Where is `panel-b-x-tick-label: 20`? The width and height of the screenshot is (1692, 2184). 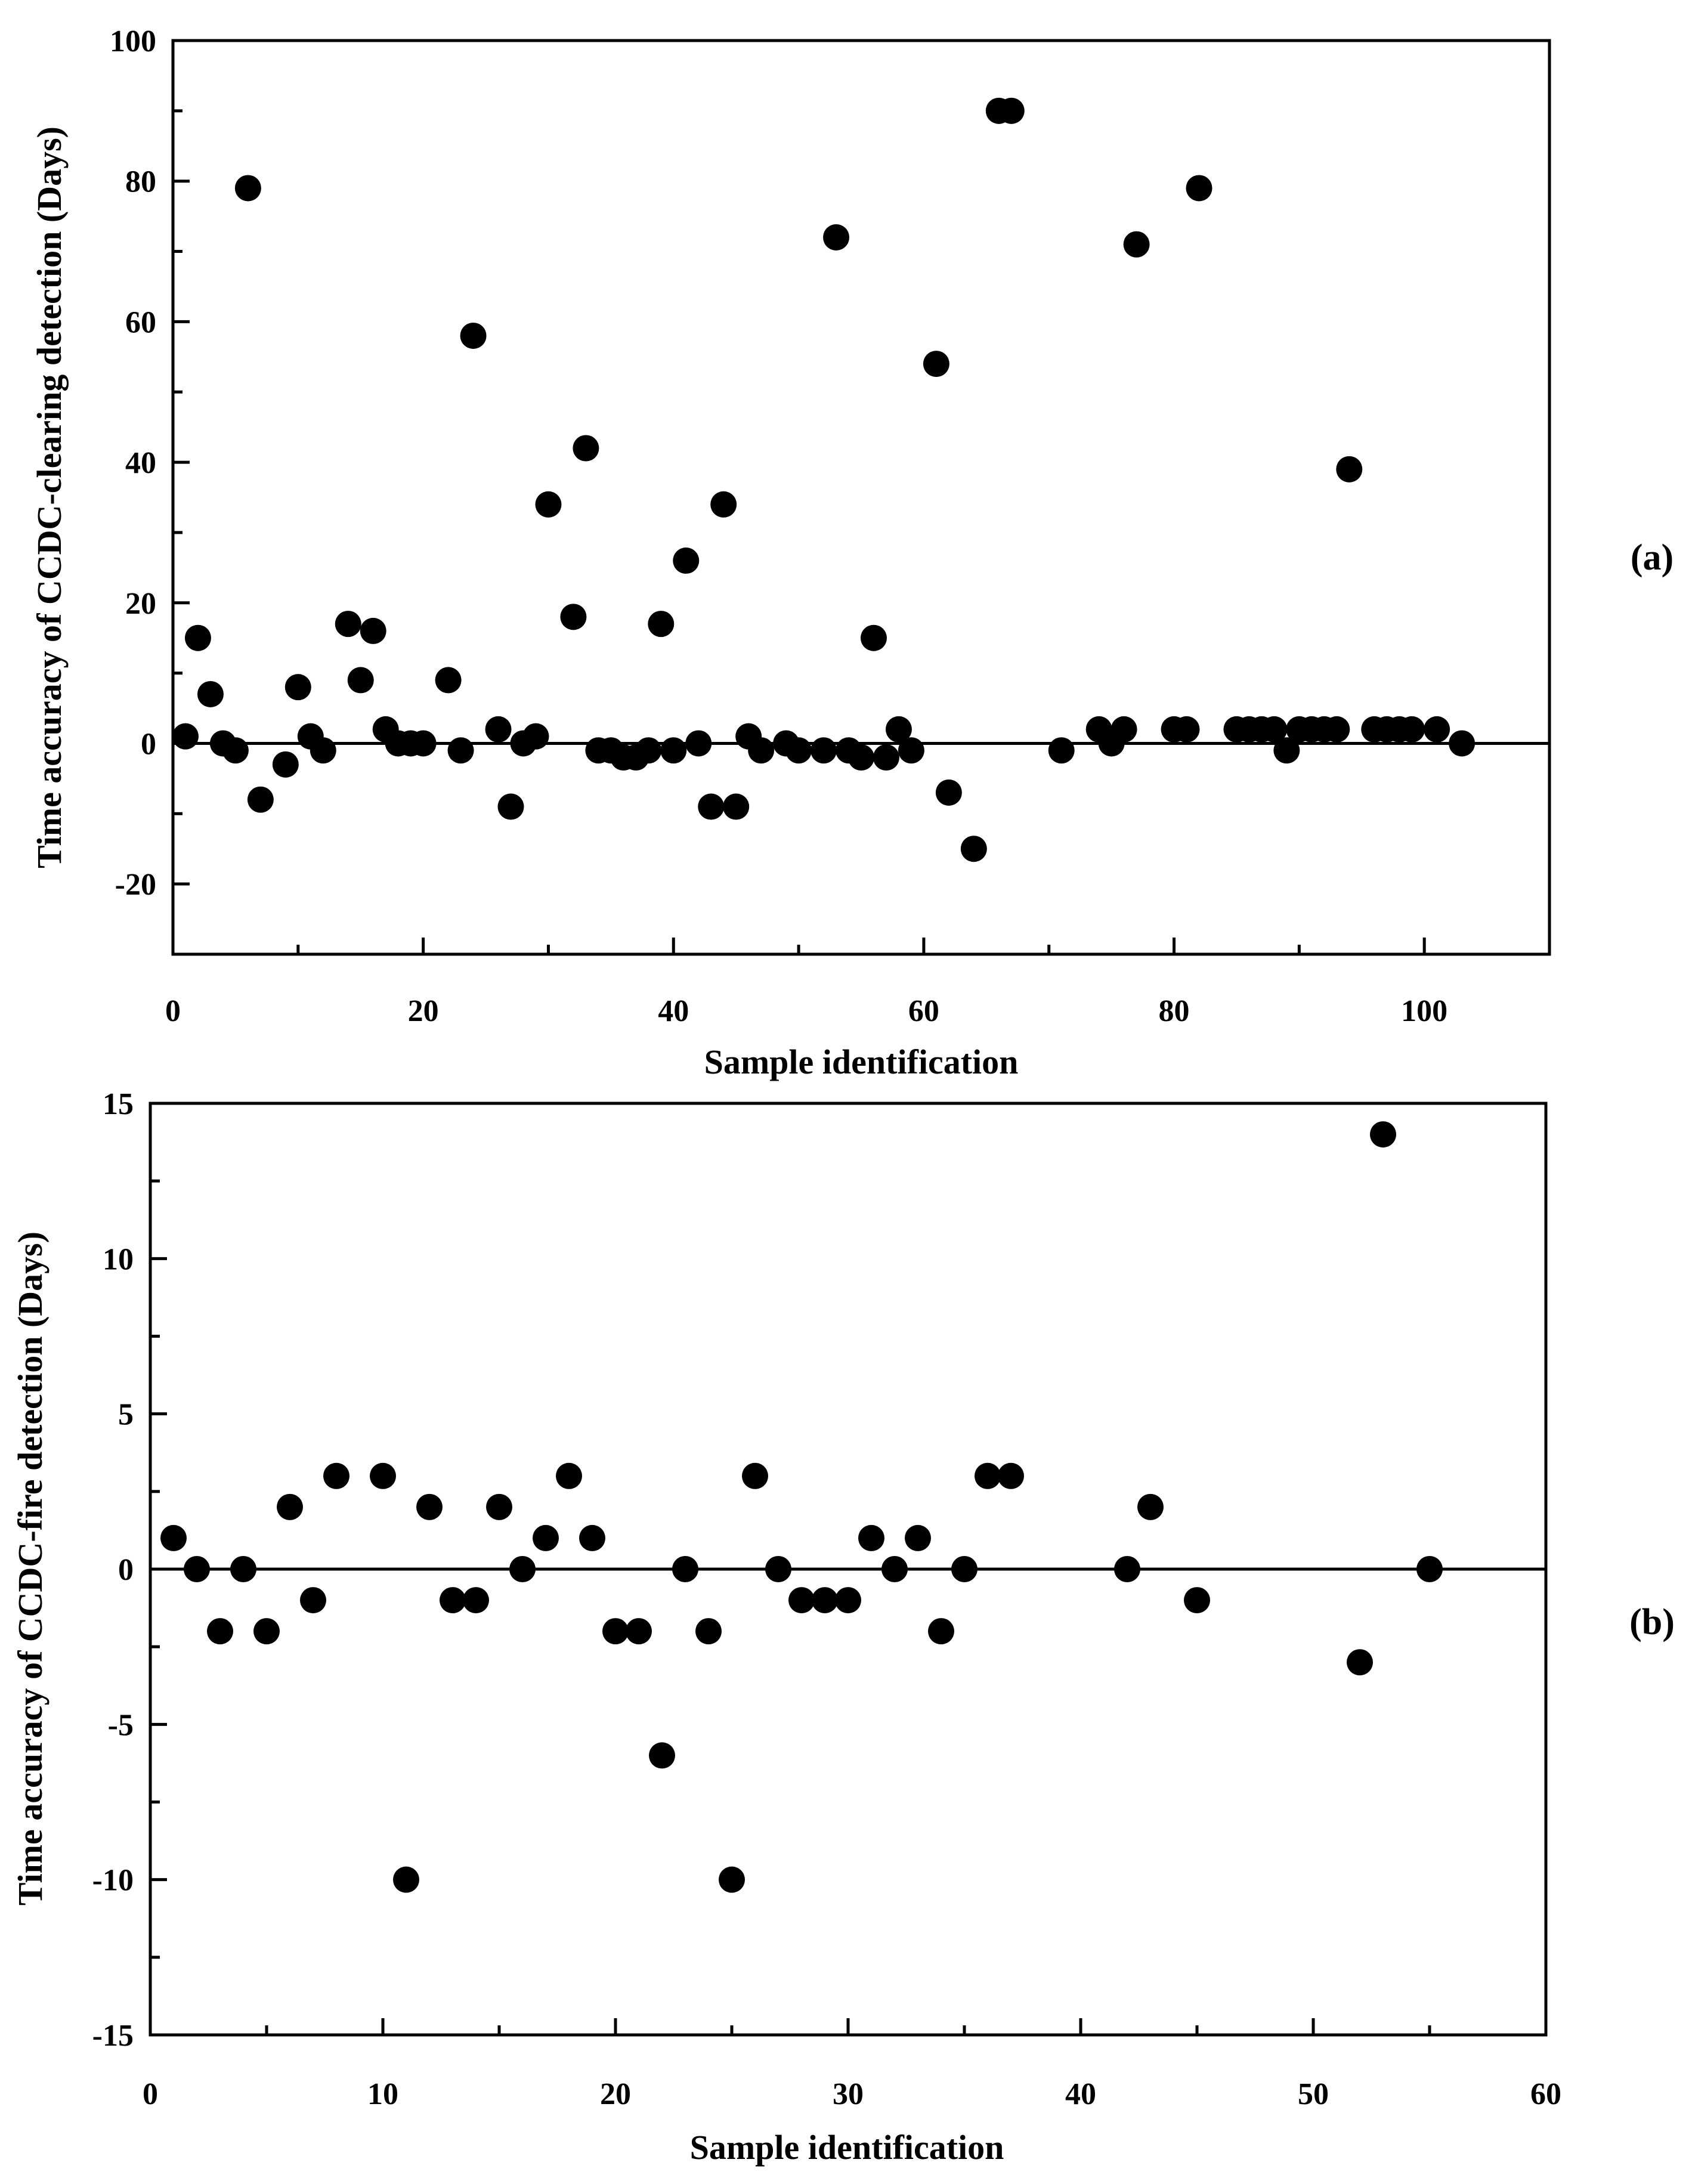
panel-b-x-tick-label: 20 is located at coordinates (615, 2094).